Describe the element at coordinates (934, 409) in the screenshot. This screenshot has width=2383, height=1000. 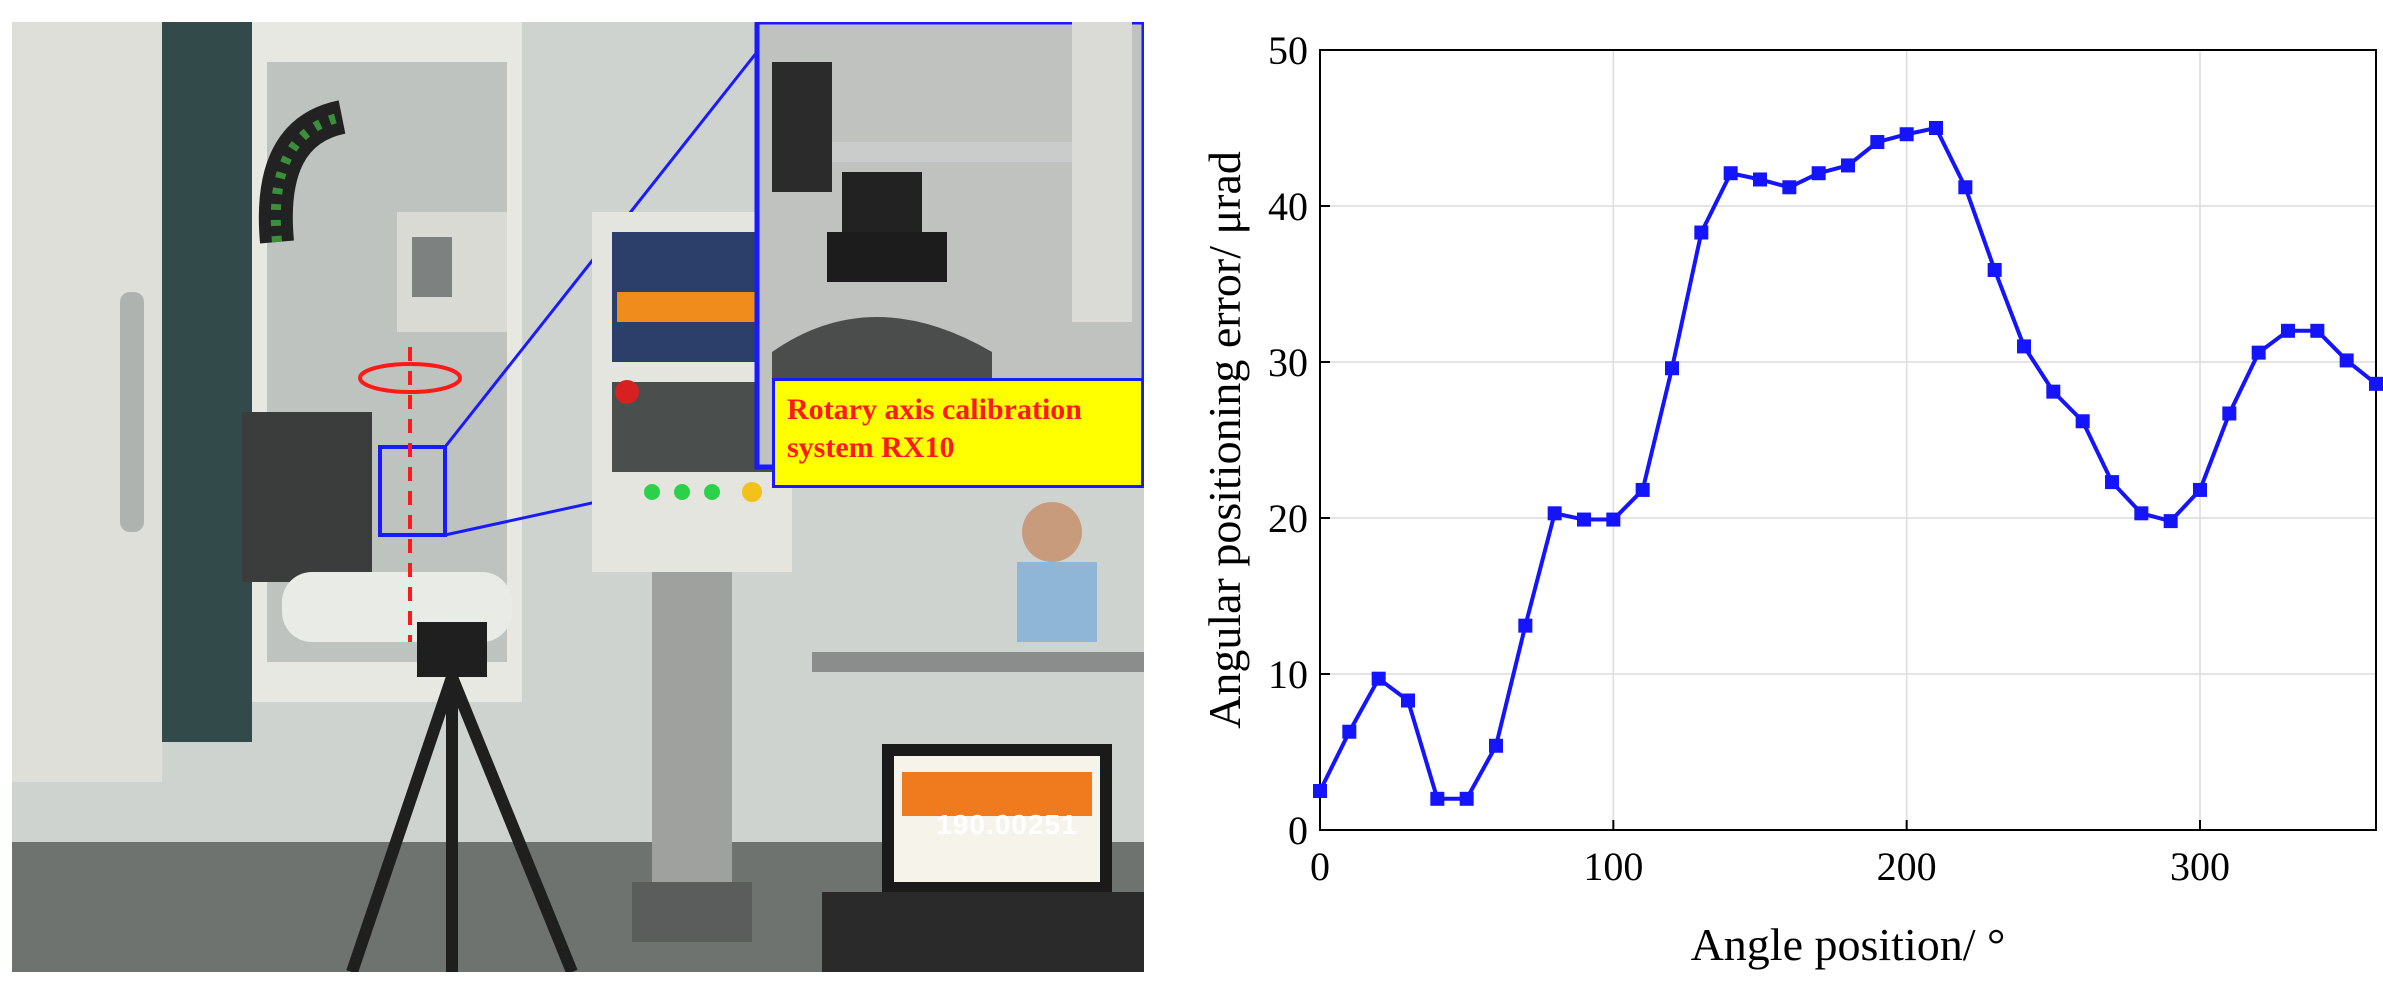
I see `callout-line-1: Rotary axis calibration` at that location.